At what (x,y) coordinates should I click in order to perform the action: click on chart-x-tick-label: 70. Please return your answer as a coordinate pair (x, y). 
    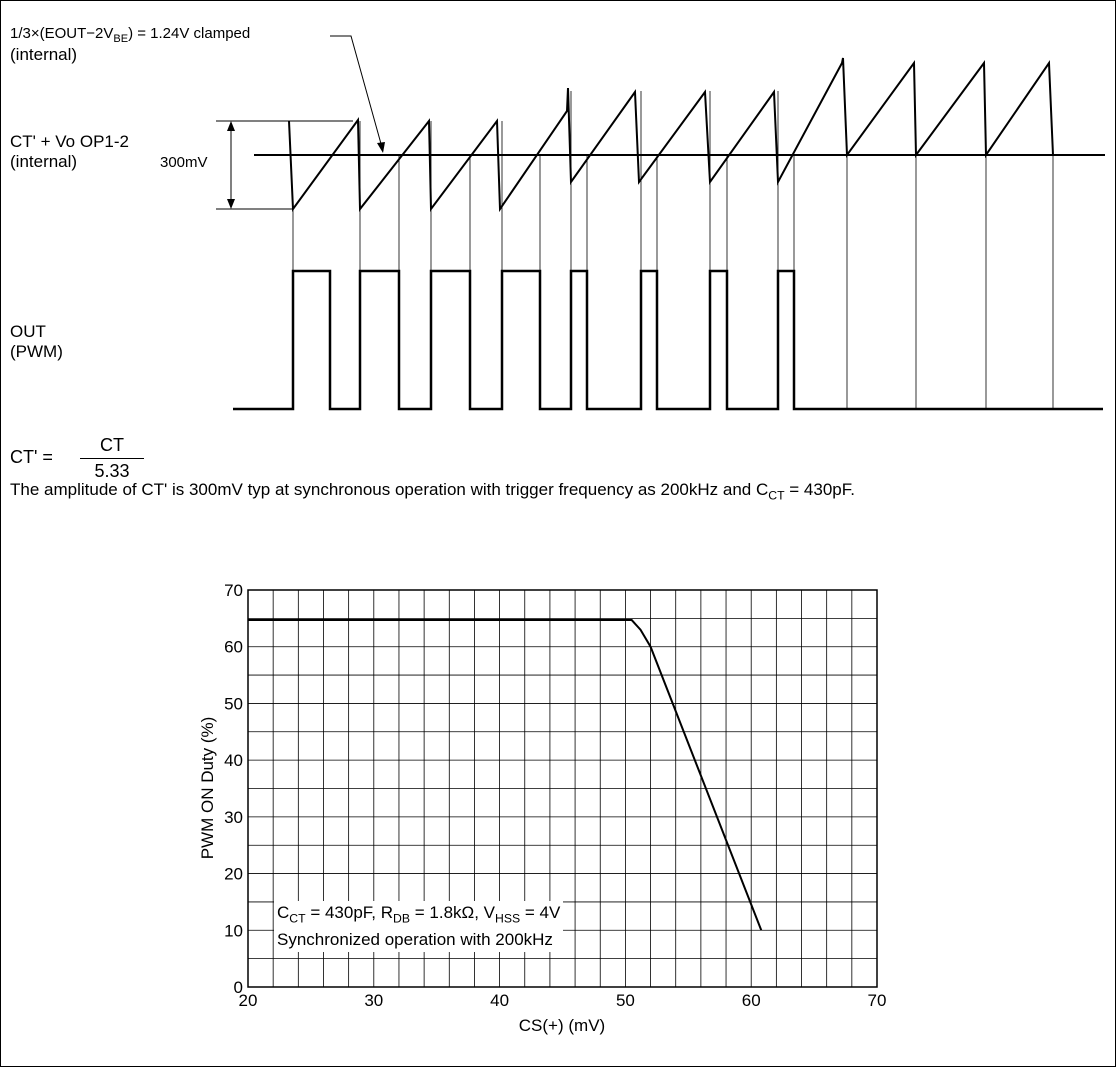
    Looking at the image, I should click on (877, 1000).